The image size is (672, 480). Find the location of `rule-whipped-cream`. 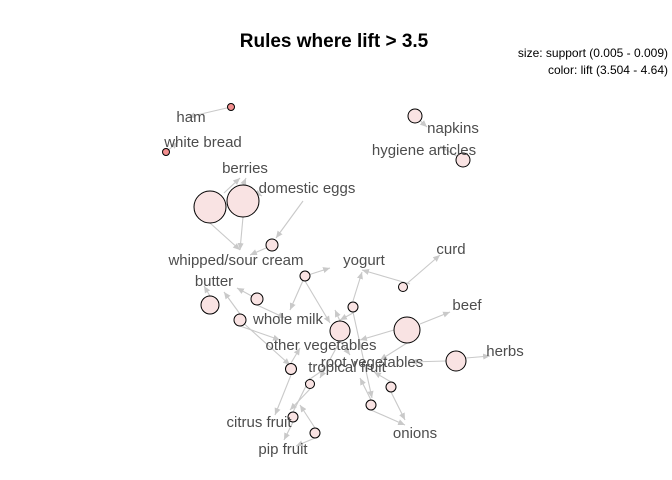

rule-whipped-cream is located at coordinates (272, 245).